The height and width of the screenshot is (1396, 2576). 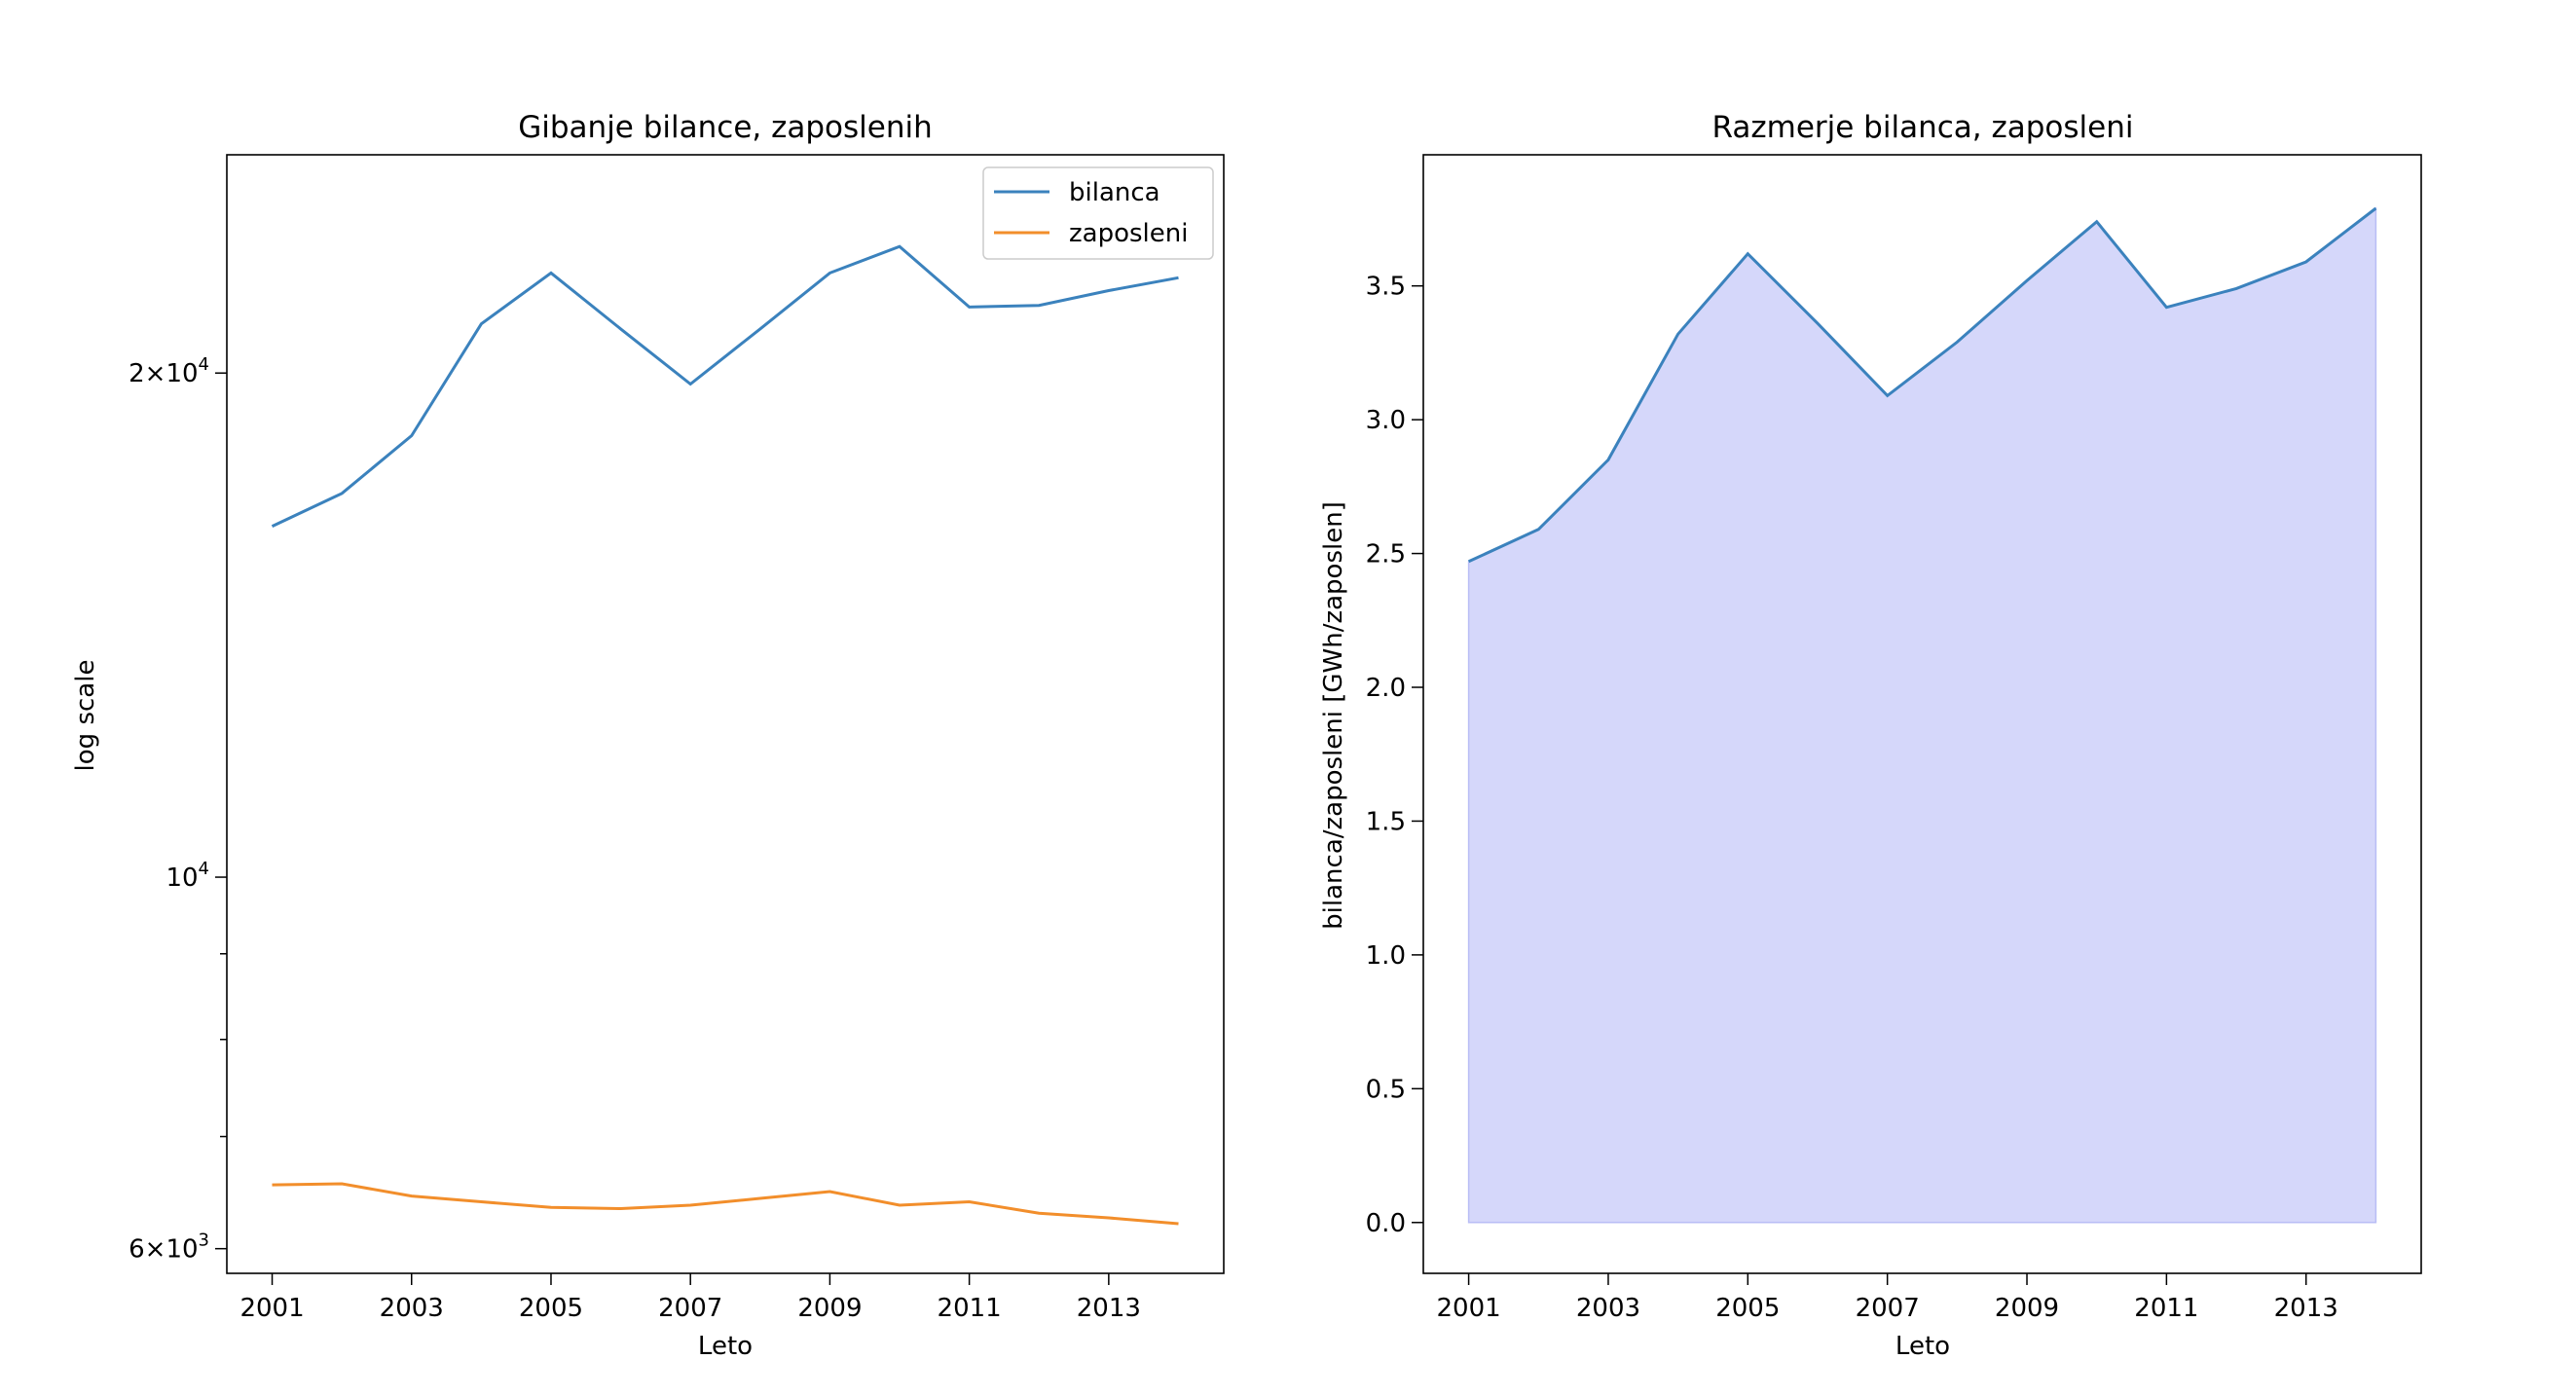 I want to click on ratio-line, so click(x=1922, y=385).